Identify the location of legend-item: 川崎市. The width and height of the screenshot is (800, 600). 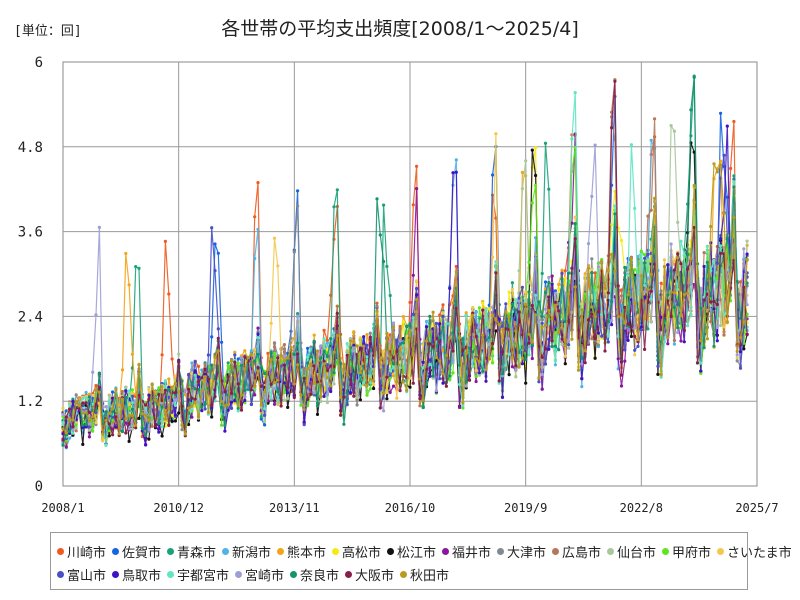
(81, 551).